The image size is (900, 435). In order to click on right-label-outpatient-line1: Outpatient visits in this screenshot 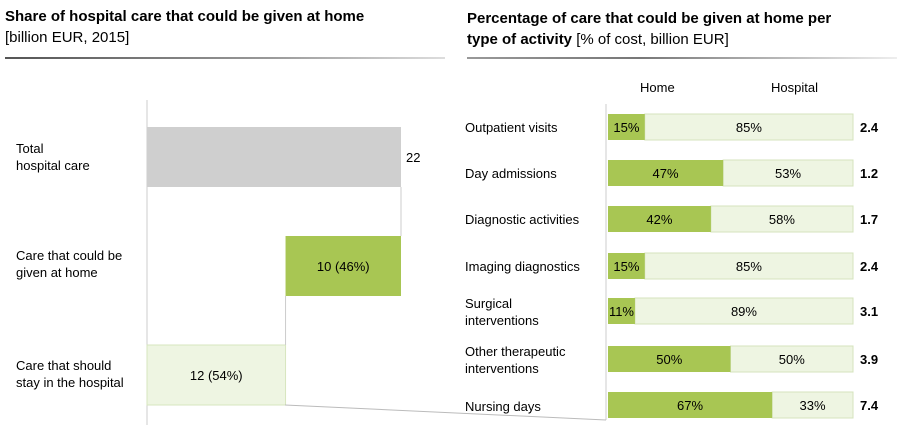, I will do `click(511, 127)`.